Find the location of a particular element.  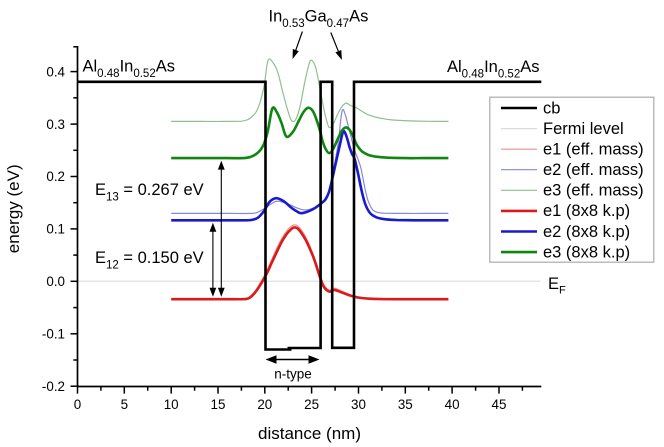

svg-text: e1 (8x8 k.p) is located at coordinates (586, 211).